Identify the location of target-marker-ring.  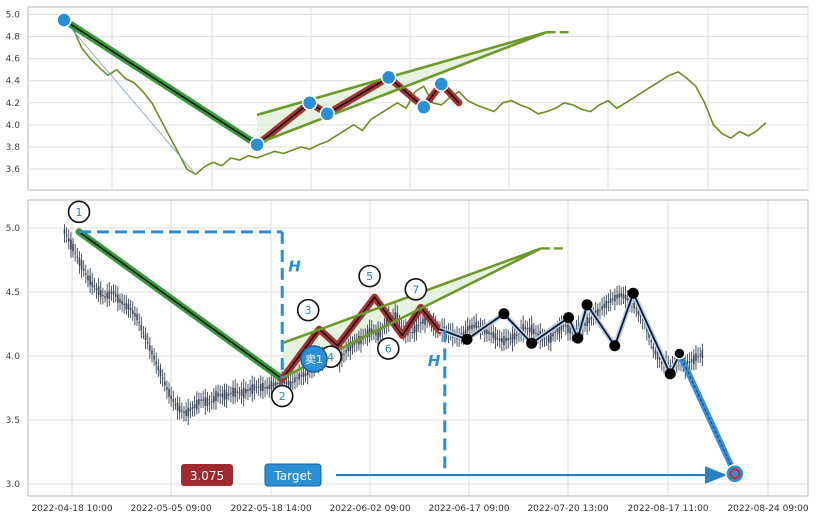
(735, 474).